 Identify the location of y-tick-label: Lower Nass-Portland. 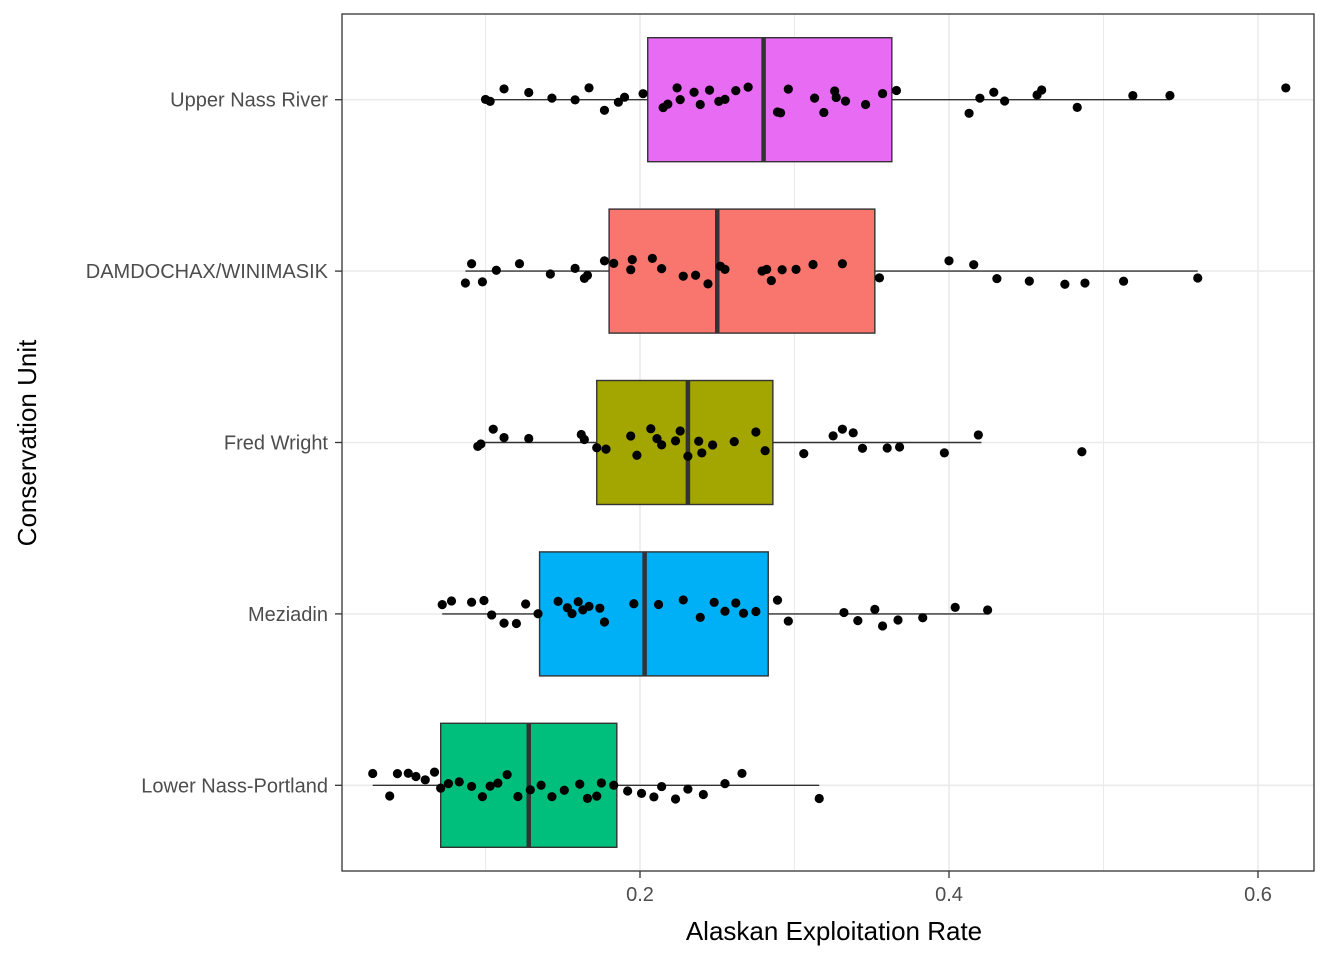
(234, 786).